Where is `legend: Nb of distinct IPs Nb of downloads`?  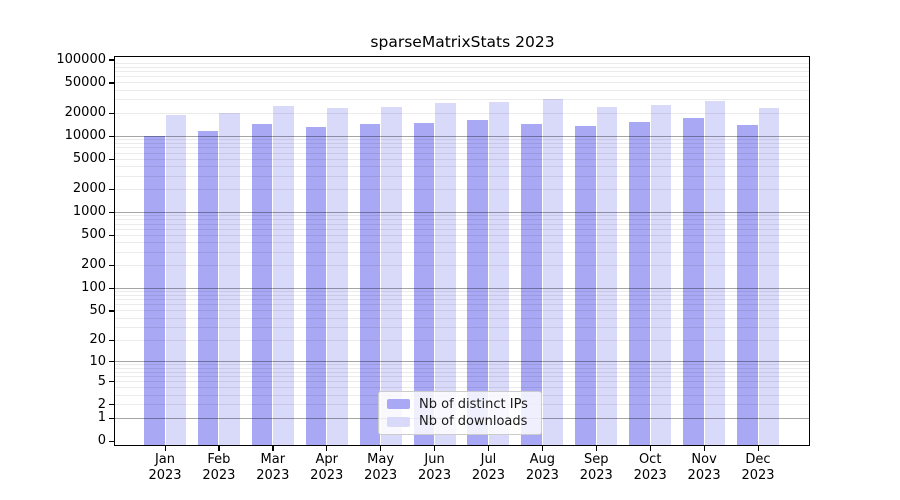
legend: Nb of distinct IPs Nb of downloads is located at coordinates (460, 413).